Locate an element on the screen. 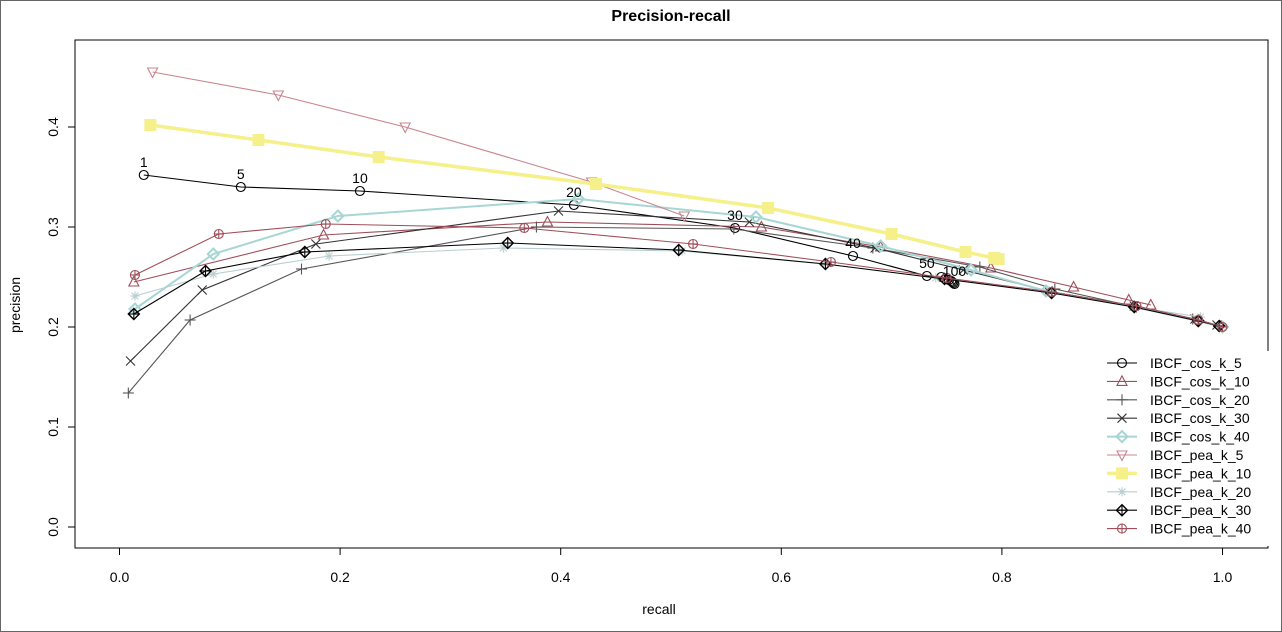  y-axis-label: precision is located at coordinates (15, 305).